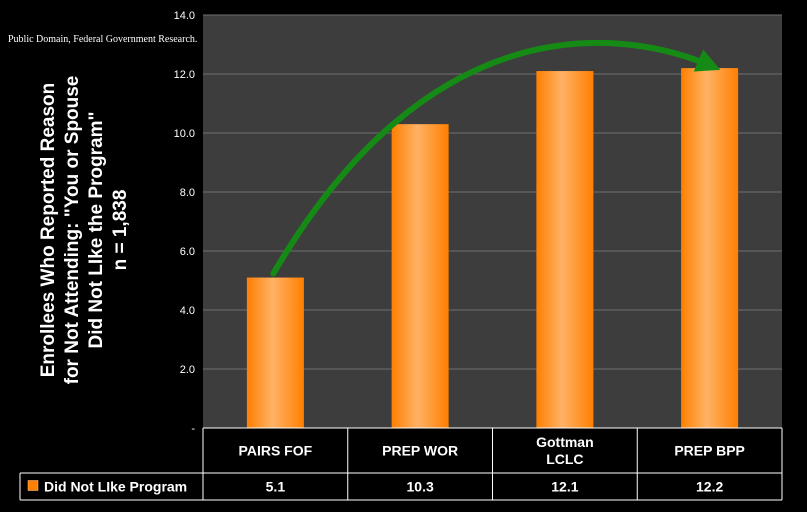 This screenshot has height=512, width=807. I want to click on category-label: Gottman LCLC, so click(565, 450).